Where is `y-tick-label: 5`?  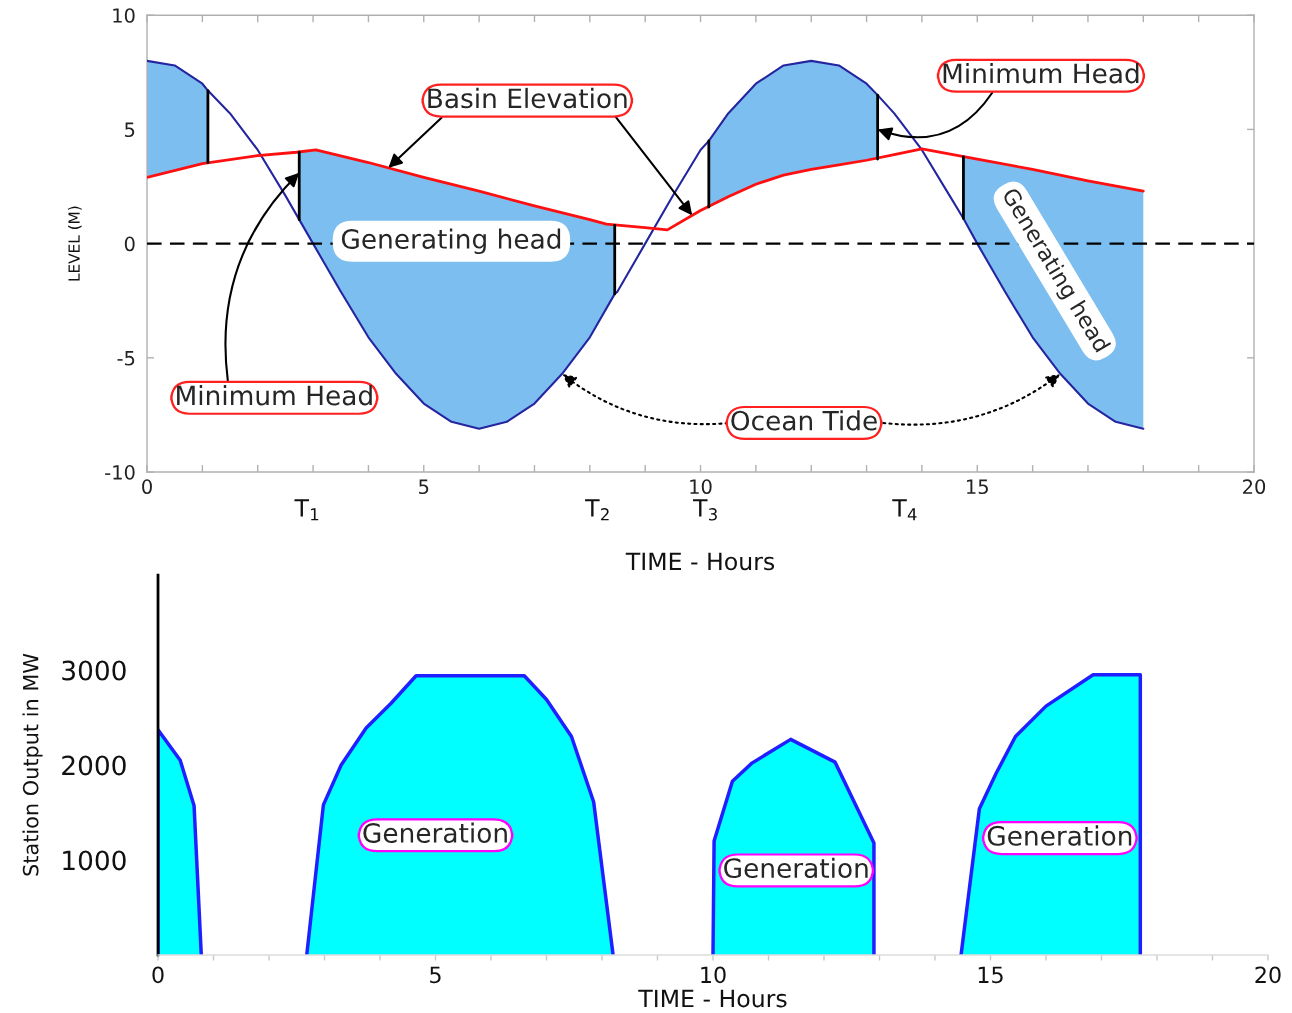 y-tick-label: 5 is located at coordinates (130, 130).